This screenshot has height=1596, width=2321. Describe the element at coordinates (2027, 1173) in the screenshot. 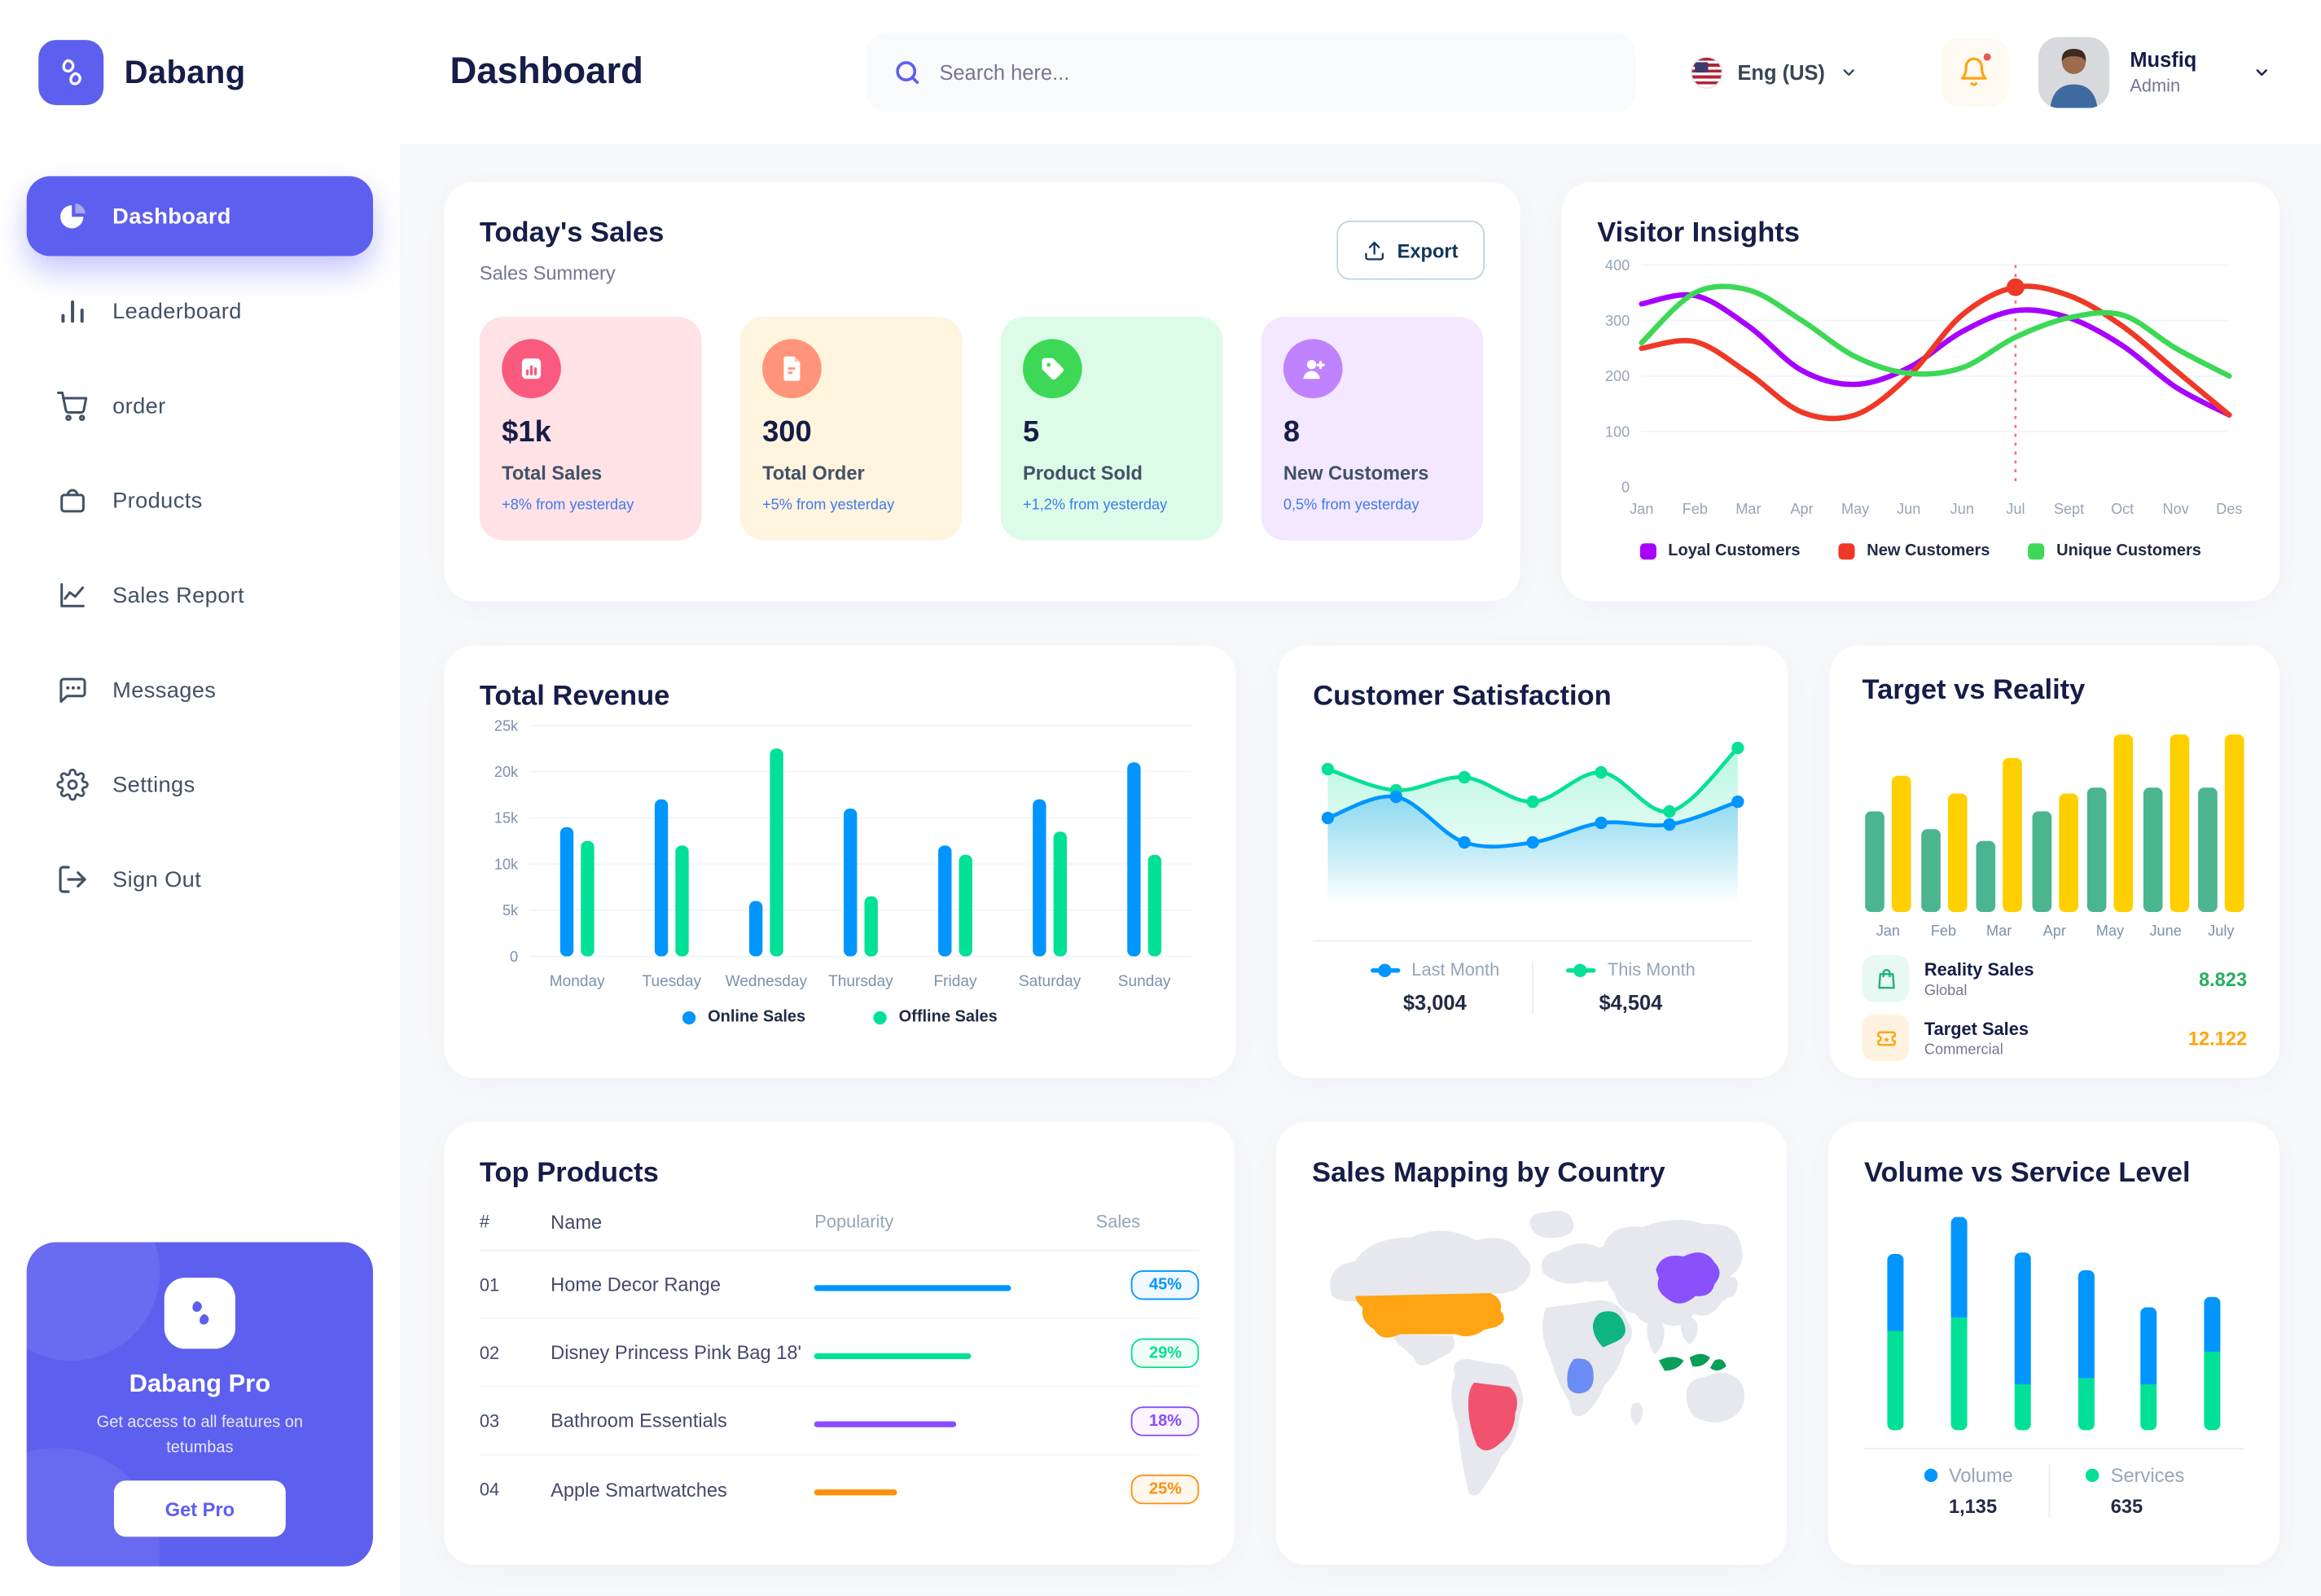

I see `volume-vs-service-title: Volume vs Service Level` at that location.